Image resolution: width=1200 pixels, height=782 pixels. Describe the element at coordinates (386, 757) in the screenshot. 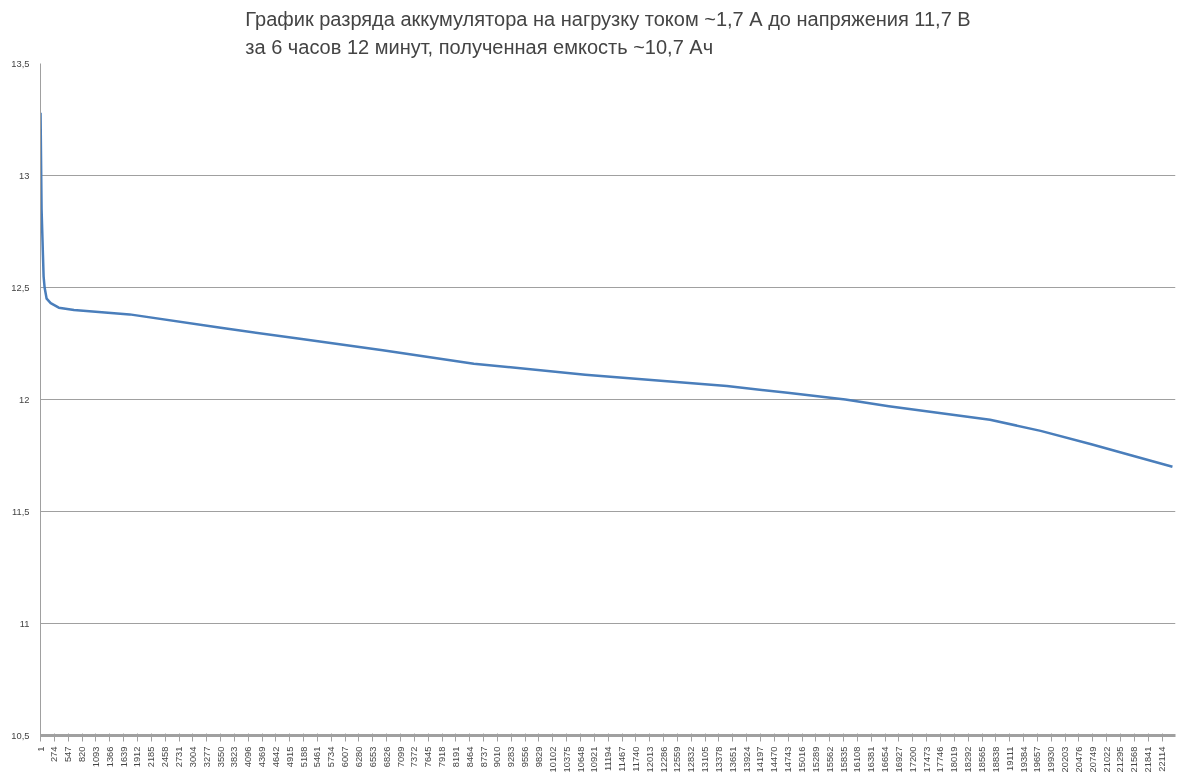

I see `x-tick-label: 6826` at that location.